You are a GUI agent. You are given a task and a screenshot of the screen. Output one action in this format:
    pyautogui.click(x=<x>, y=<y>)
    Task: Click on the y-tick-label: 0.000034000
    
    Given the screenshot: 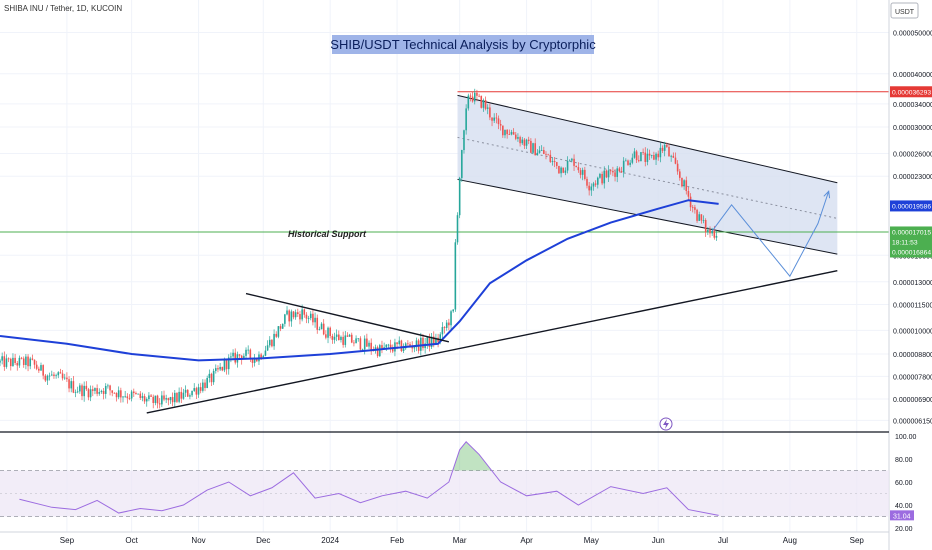 What is the action you would take?
    pyautogui.click(x=912, y=105)
    